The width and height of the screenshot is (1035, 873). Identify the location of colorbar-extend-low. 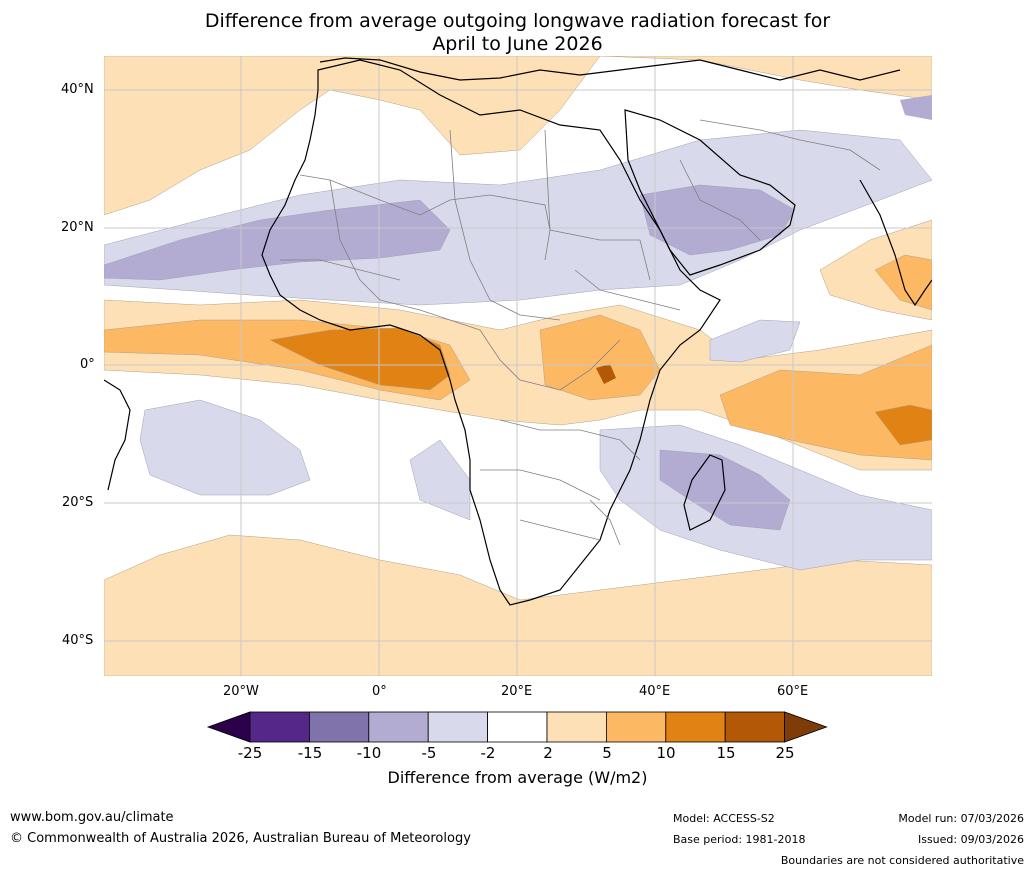
(228, 727).